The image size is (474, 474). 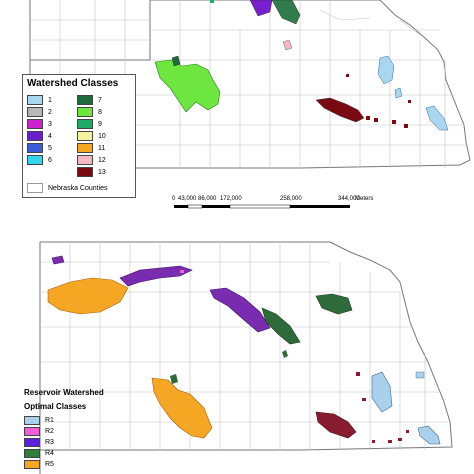 What do you see at coordinates (49, 464) in the screenshot?
I see `optimal-label-R5: R5` at bounding box center [49, 464].